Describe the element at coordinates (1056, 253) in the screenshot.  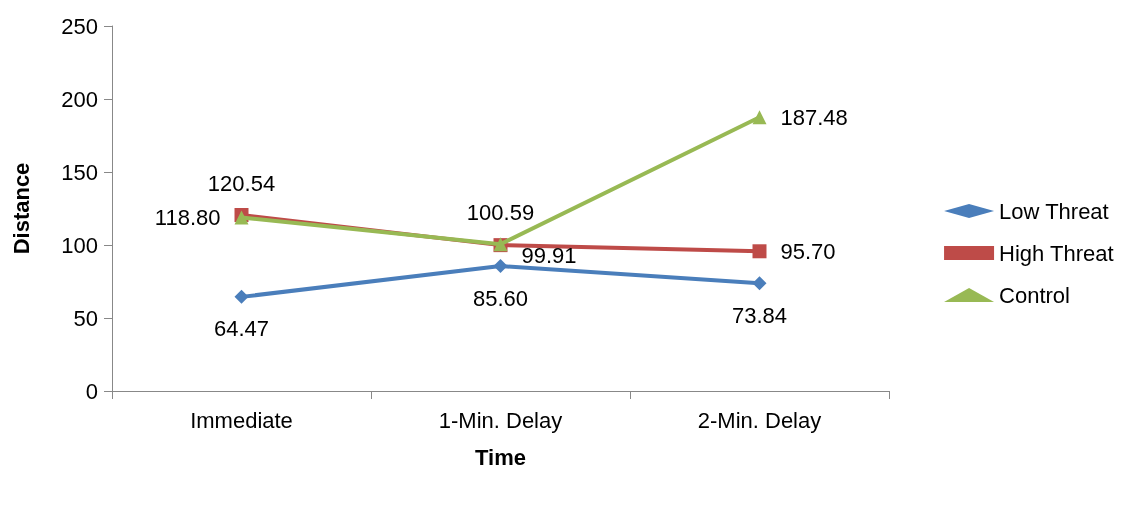
I see `legend-label: High Threat` at that location.